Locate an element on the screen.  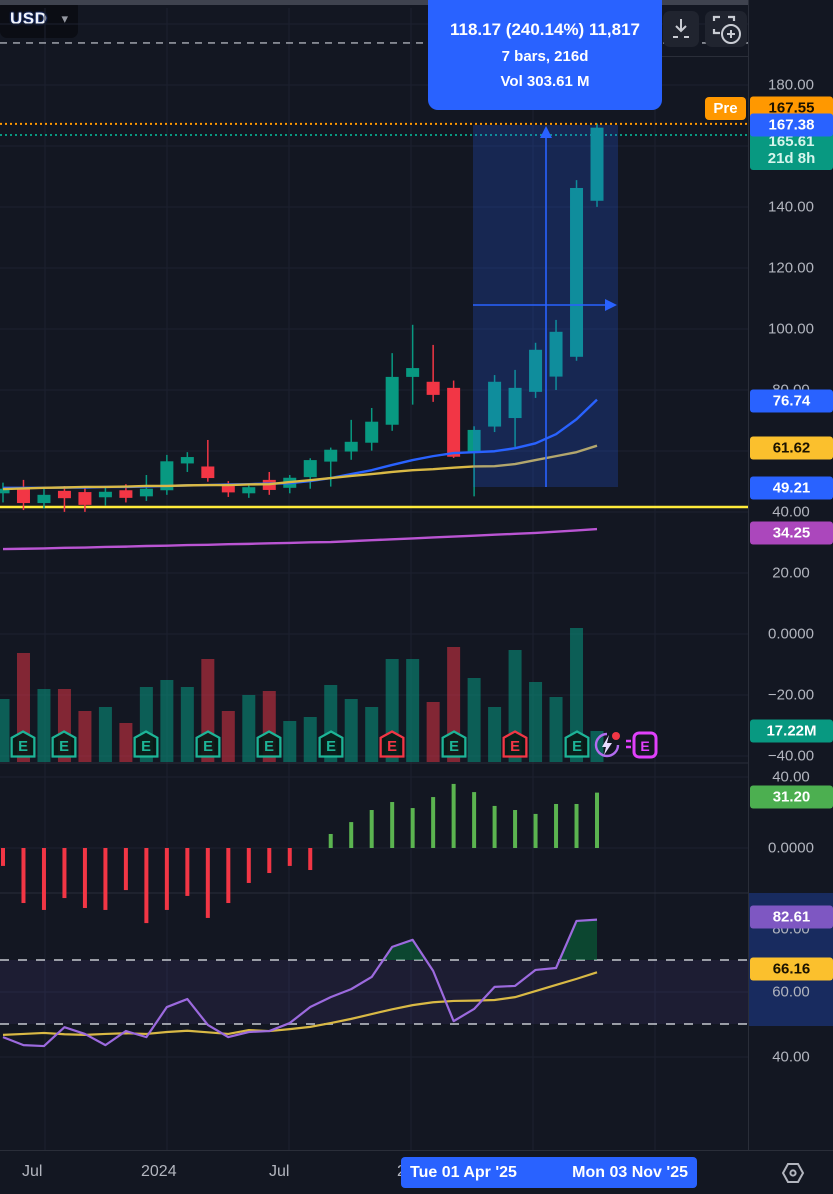
rsi-ma-value-tag: 66.16 is located at coordinates (791, 969).